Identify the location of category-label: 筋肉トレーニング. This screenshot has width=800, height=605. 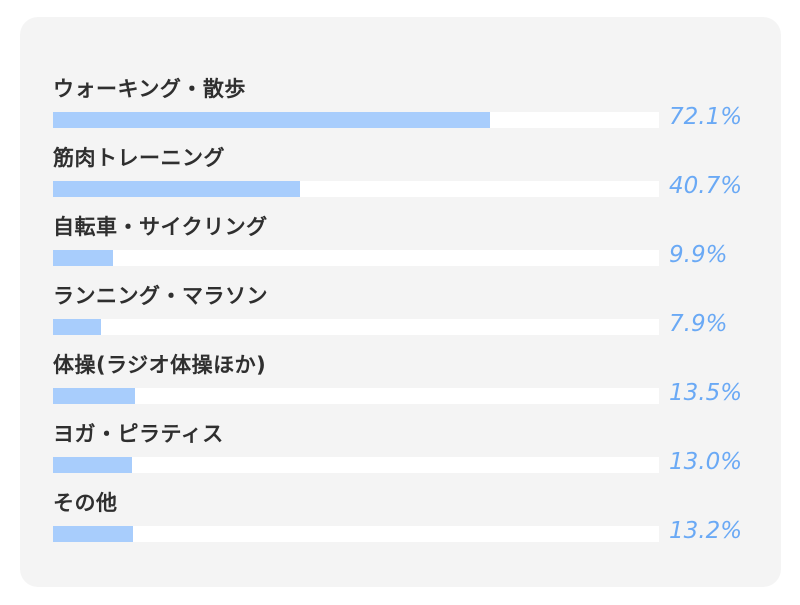
(139, 158).